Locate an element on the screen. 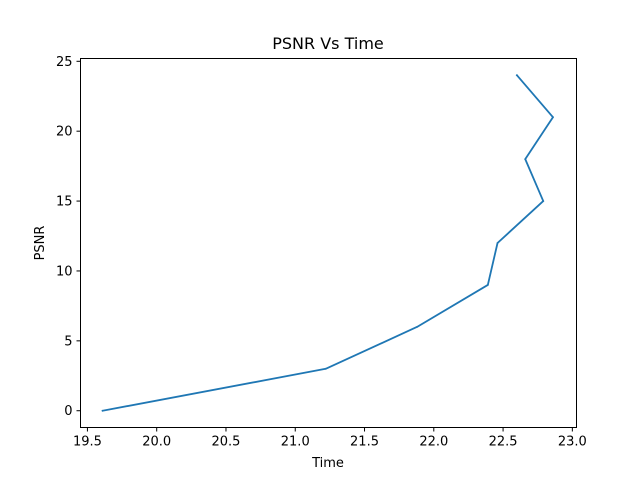 This screenshot has height=480, width=640. x-tick-label: 22.5 is located at coordinates (503, 442).